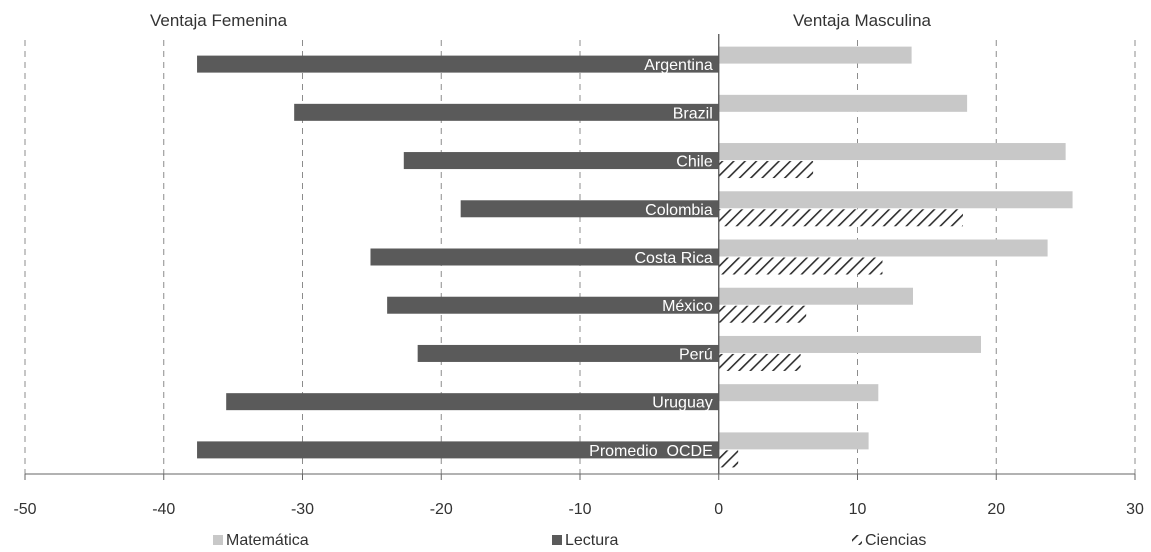  Describe the element at coordinates (996, 509) in the screenshot. I see `x-tick-label: 20` at that location.